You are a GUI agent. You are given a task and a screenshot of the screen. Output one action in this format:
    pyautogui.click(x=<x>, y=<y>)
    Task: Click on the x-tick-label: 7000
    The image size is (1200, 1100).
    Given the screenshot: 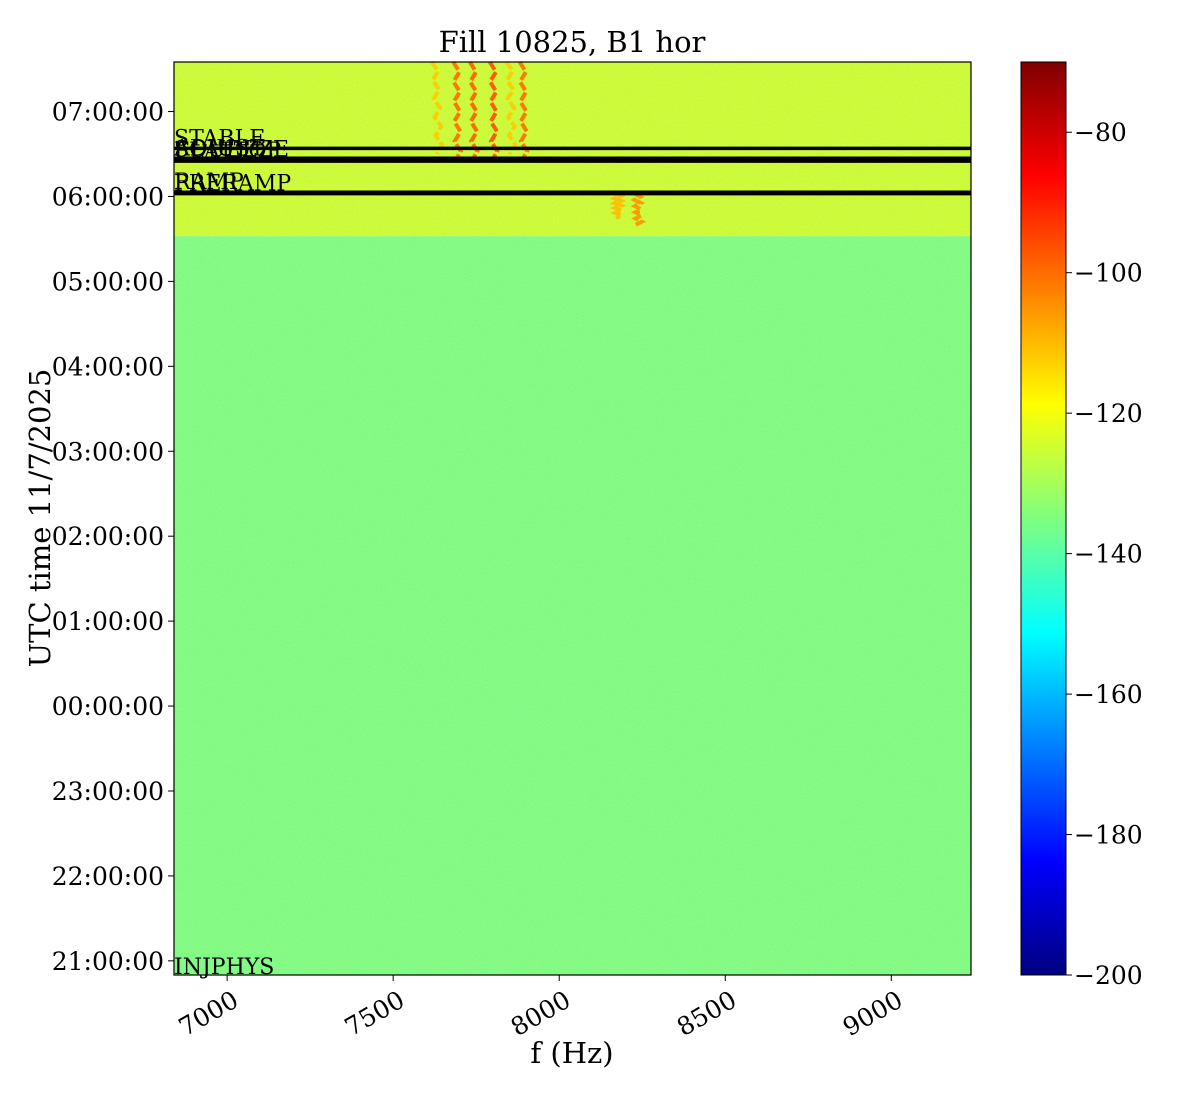 What is the action you would take?
    pyautogui.click(x=209, y=1013)
    